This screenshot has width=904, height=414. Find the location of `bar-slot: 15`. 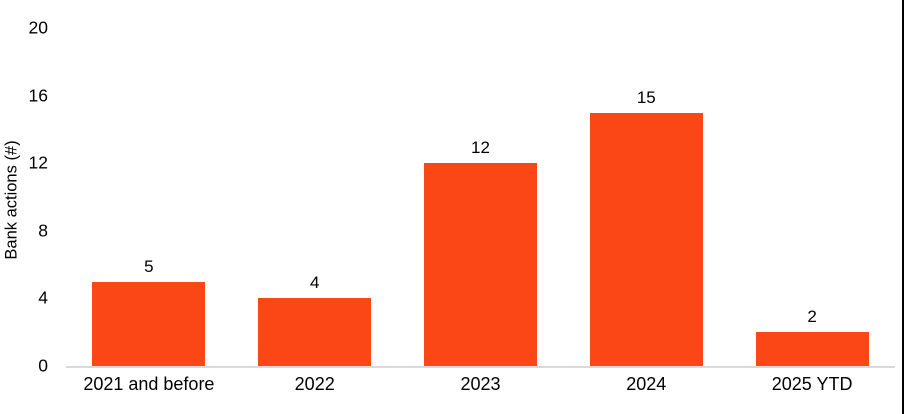

bar-slot: 15 is located at coordinates (646, 197).